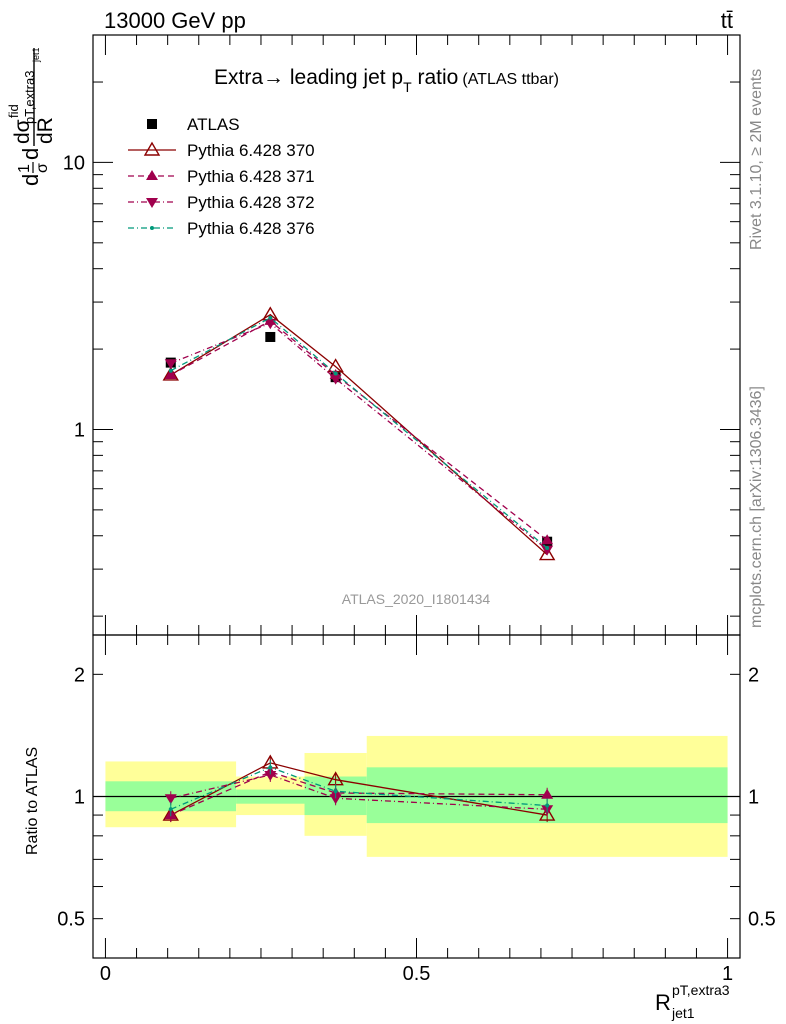 The height and width of the screenshot is (1024, 786). I want to click on main-series-group, so click(359, 433).